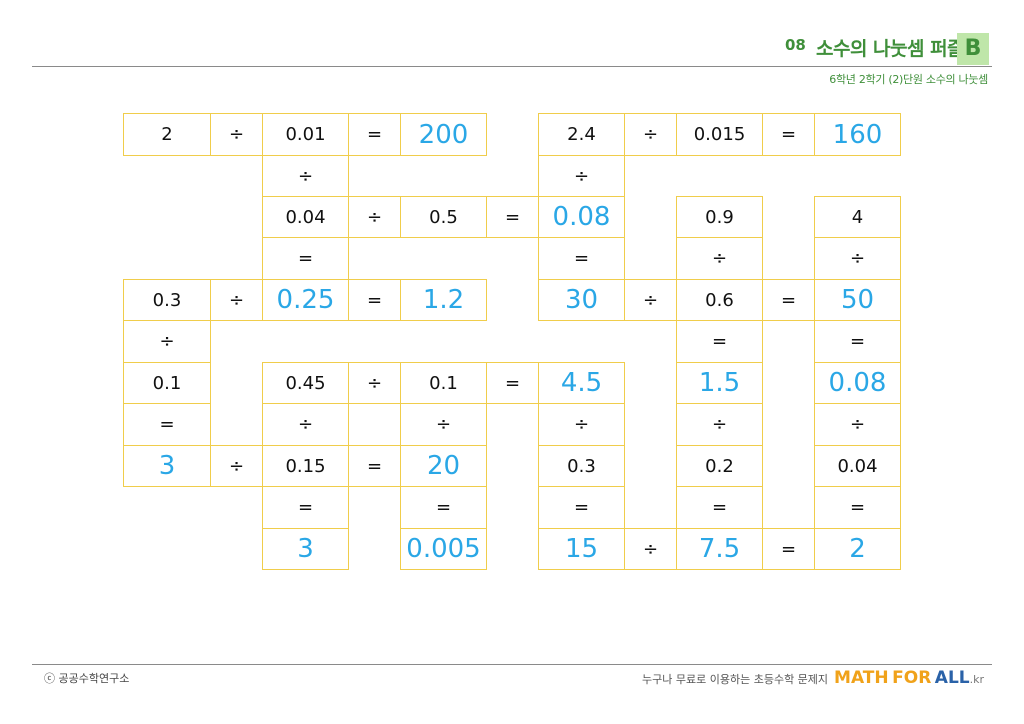 The image size is (1024, 724). Describe the element at coordinates (305, 134) in the screenshot. I see `number-cell: 0.01` at that location.